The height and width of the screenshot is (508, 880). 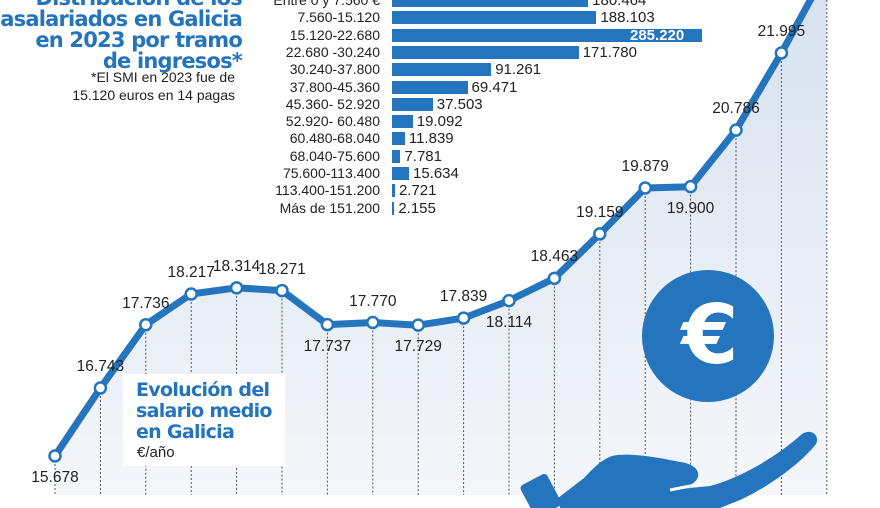 What do you see at coordinates (334, 34) in the screenshot?
I see `bar-category-label: 15.120-22.680` at bounding box center [334, 34].